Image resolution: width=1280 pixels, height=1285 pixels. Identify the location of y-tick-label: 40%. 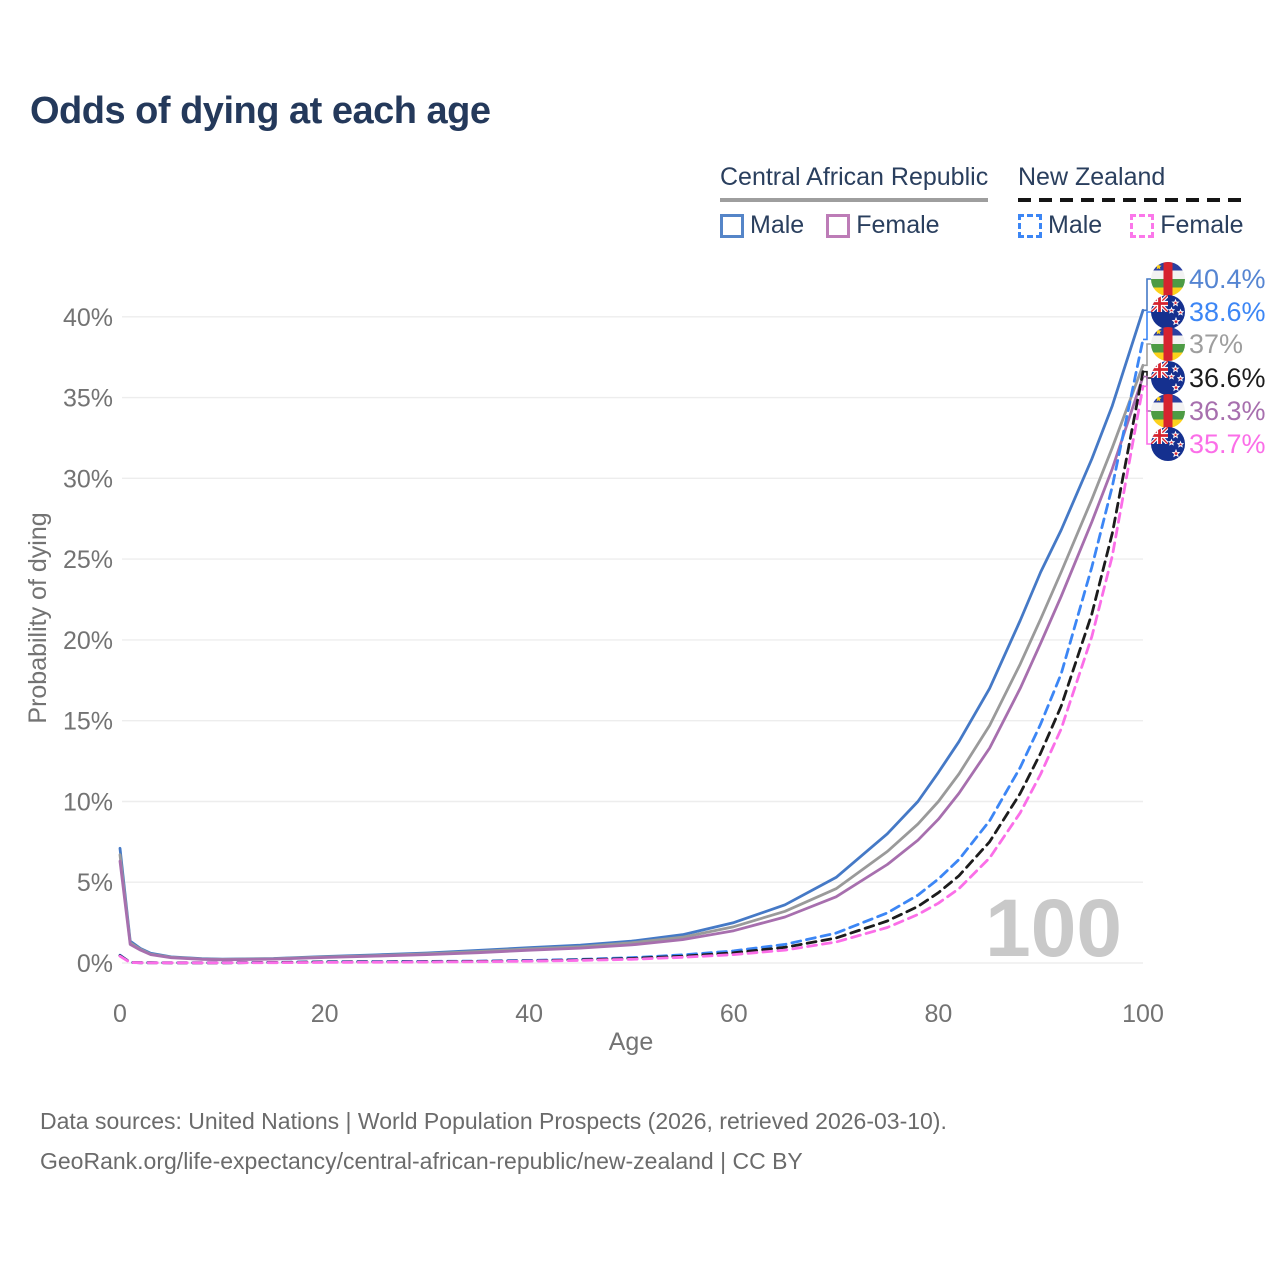
(88, 318).